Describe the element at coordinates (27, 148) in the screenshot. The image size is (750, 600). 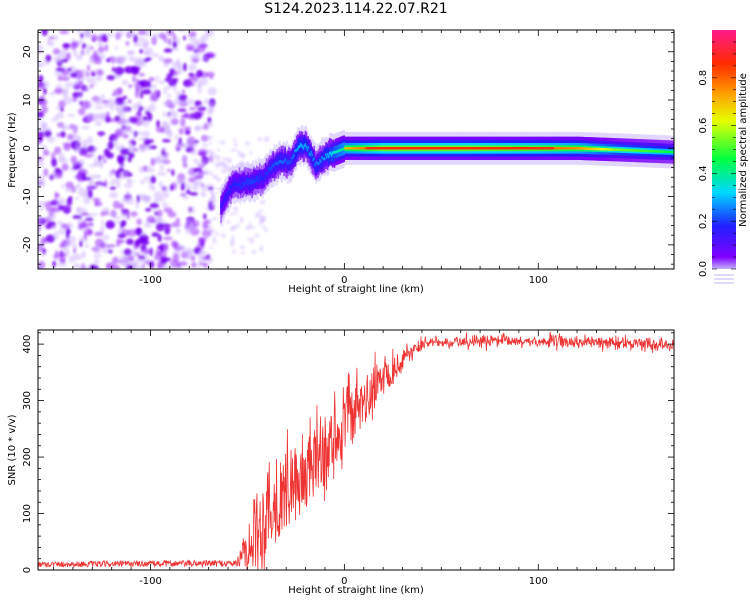
I see `spectrogram-ytick-label: 0` at that location.